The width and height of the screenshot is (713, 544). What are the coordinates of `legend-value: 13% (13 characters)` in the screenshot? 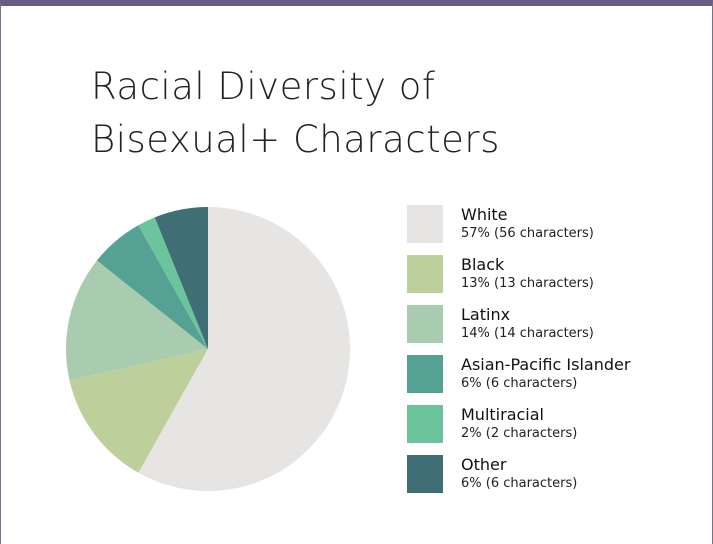 It's located at (527, 283).